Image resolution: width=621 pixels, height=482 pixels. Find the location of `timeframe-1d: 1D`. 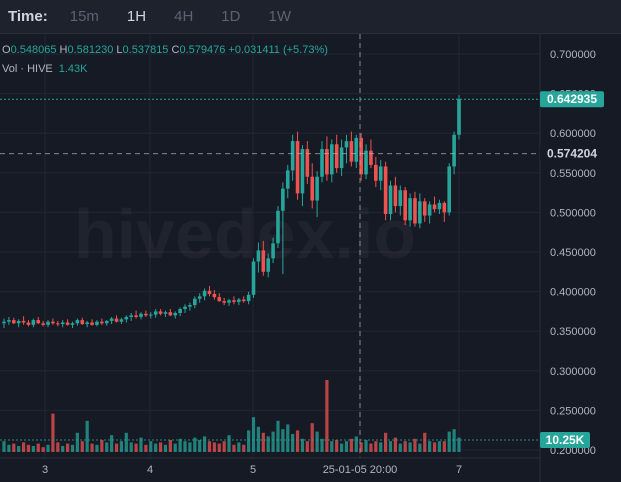

timeframe-1d: 1D is located at coordinates (231, 16).